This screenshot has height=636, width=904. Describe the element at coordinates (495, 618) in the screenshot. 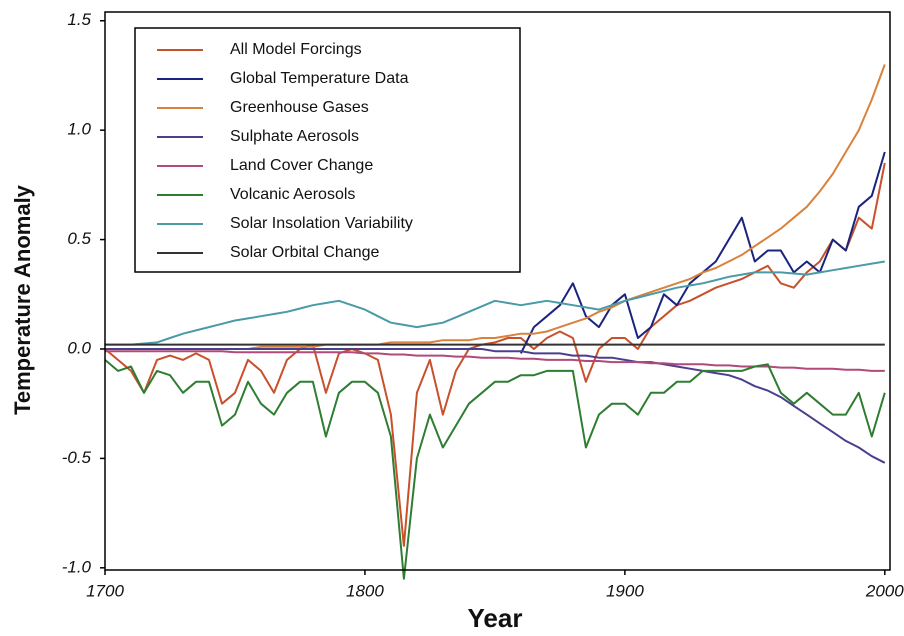

I see `x-axis-title: Year` at that location.